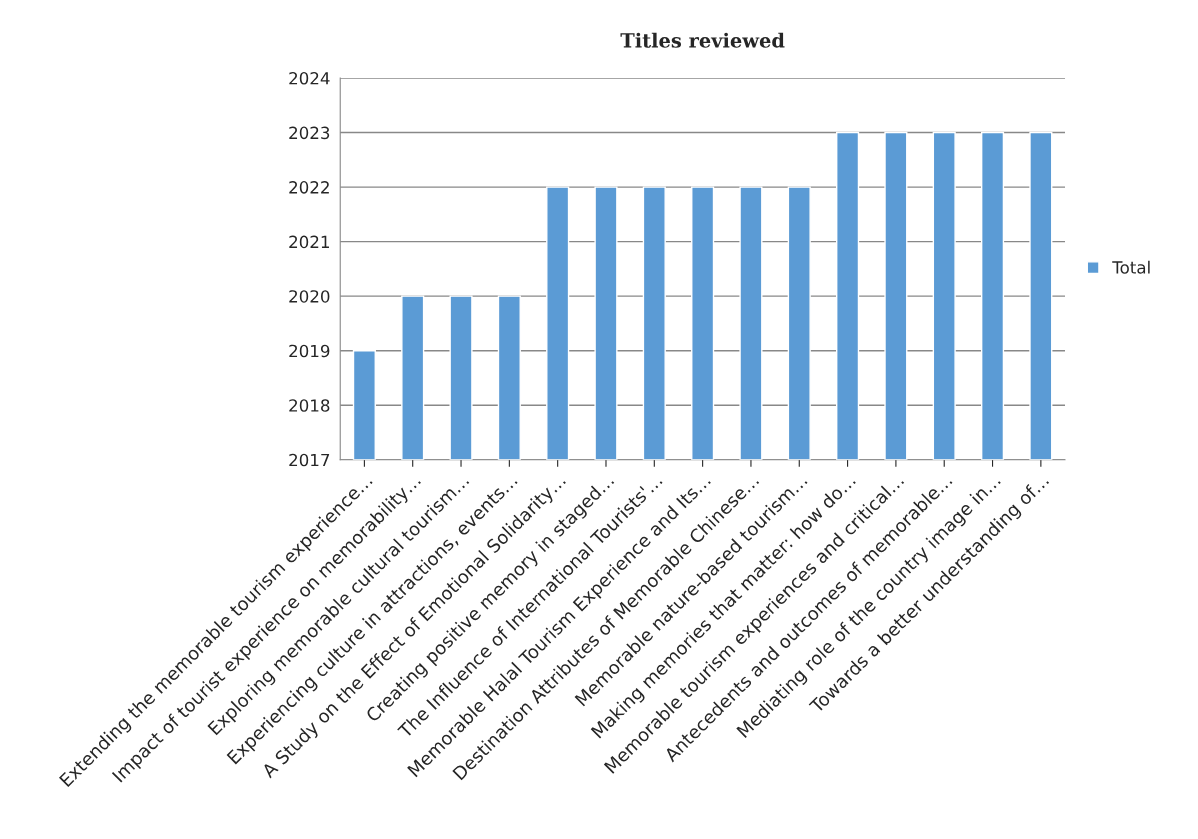 The height and width of the screenshot is (839, 1198). Describe the element at coordinates (309, 460) in the screenshot. I see `y-tick-label: 2017` at that location.